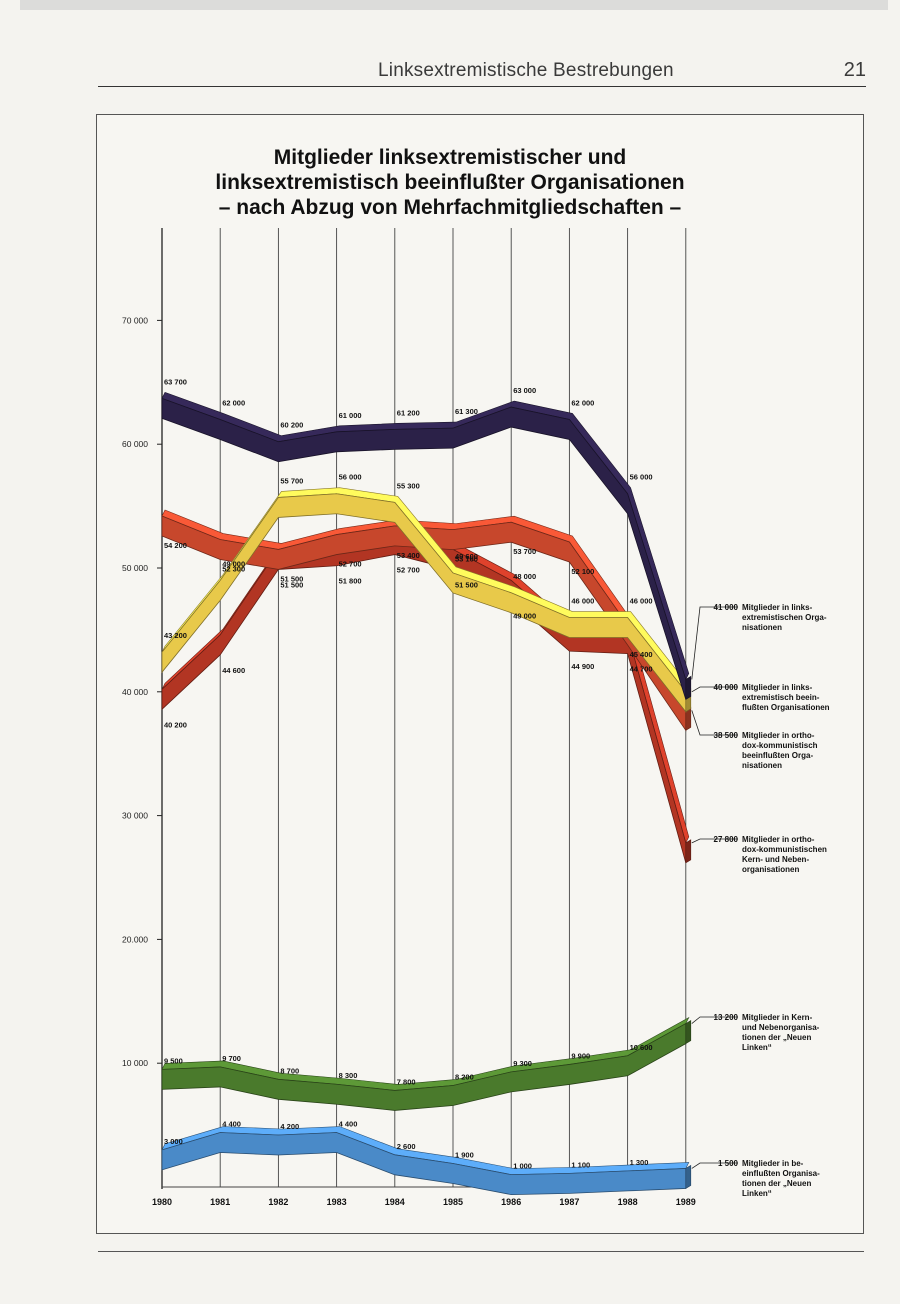  What do you see at coordinates (350, 581) in the screenshot?
I see `data-label: 51 800` at bounding box center [350, 581].